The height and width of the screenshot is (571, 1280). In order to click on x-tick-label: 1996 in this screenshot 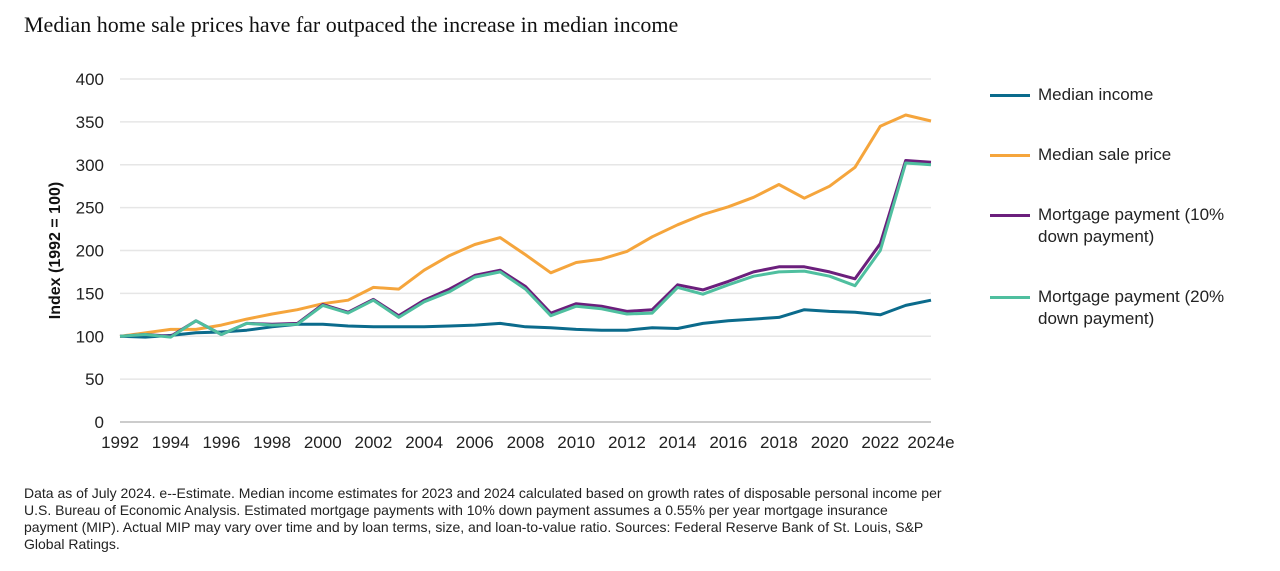, I will do `click(221, 442)`.